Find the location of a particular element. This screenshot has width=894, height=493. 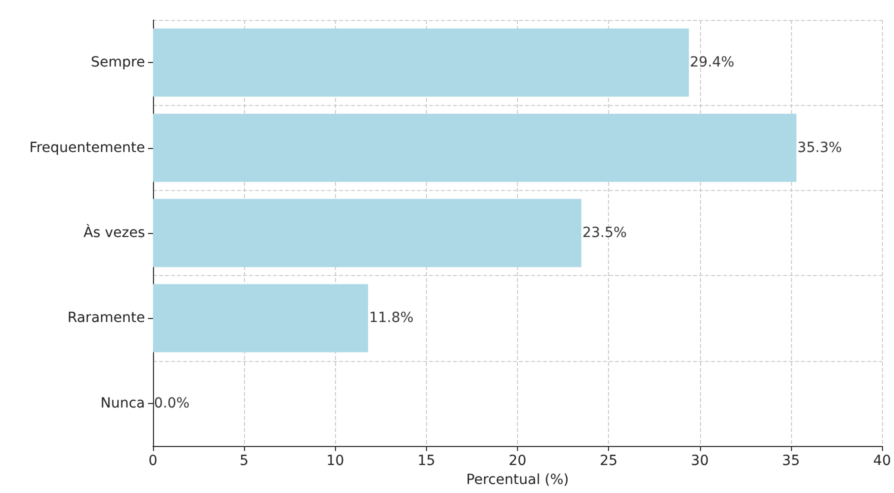

y-tick-label: Nunca is located at coordinates (122, 403).